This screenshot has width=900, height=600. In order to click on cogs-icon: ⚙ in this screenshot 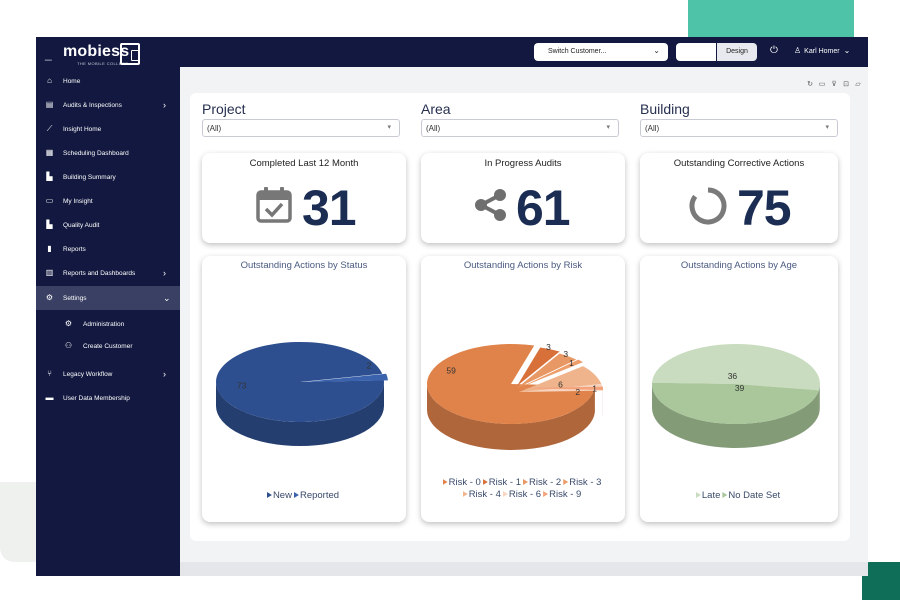, I will do `click(49, 297)`.